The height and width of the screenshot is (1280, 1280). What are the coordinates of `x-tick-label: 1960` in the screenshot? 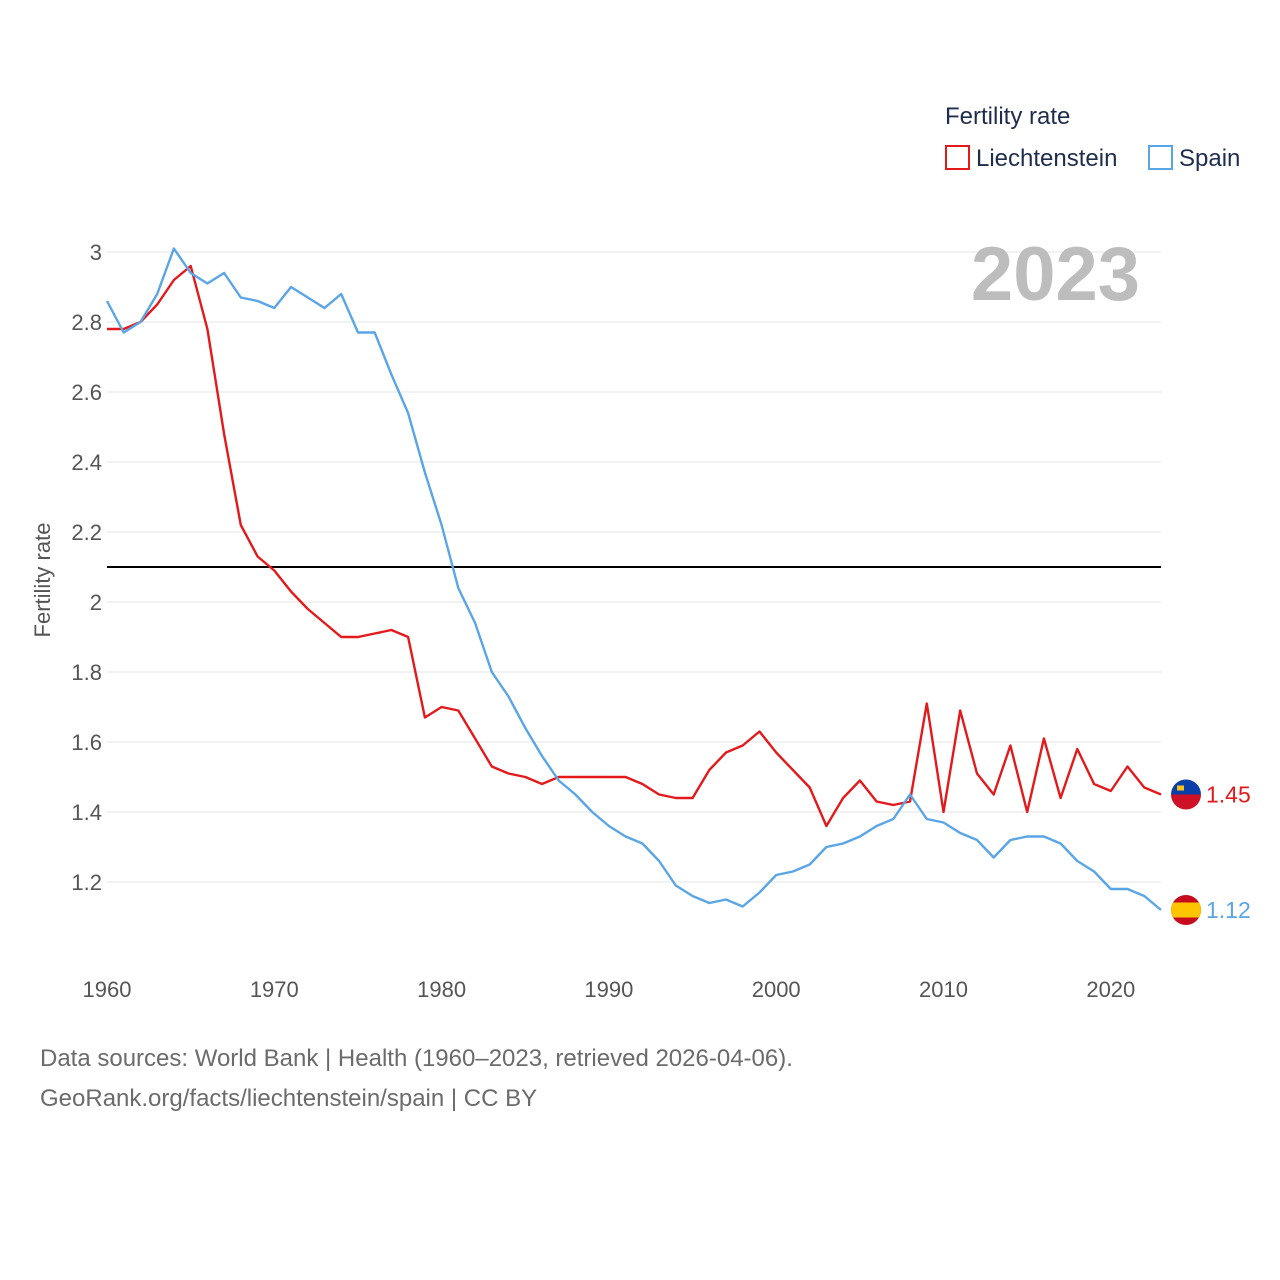 It's located at (107, 989).